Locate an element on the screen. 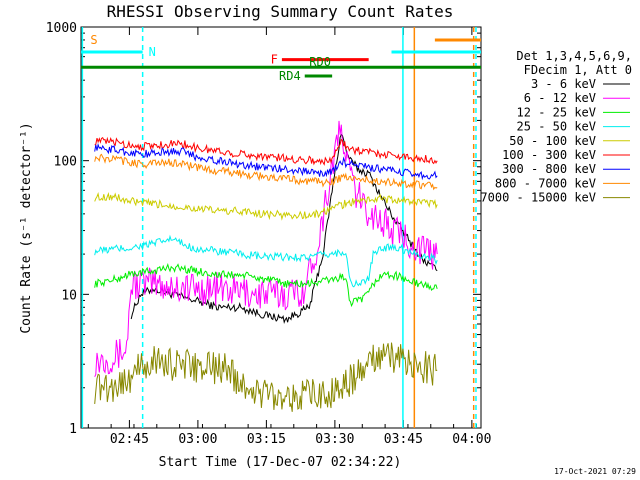 This screenshot has width=640, height=480. y-tick-label: 10 is located at coordinates (69, 295).